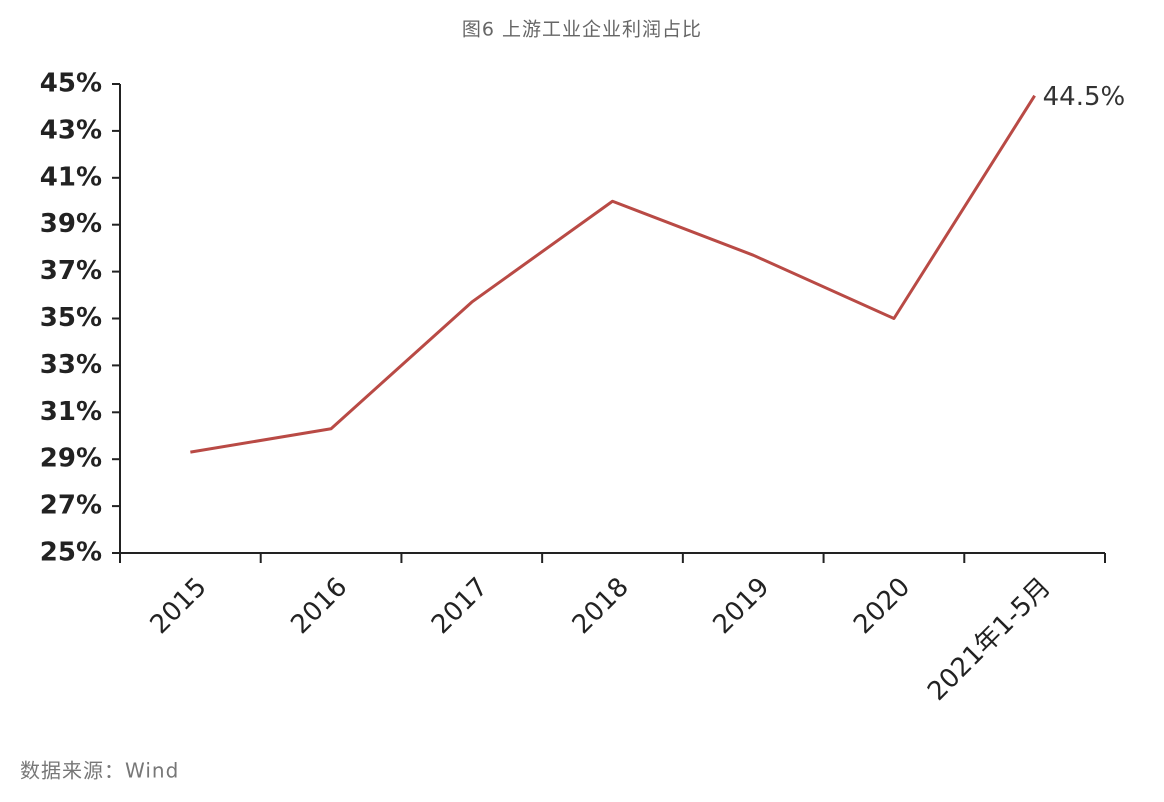 Image resolution: width=1164 pixels, height=802 pixels. I want to click on x-tick-label: 2015, so click(179, 606).